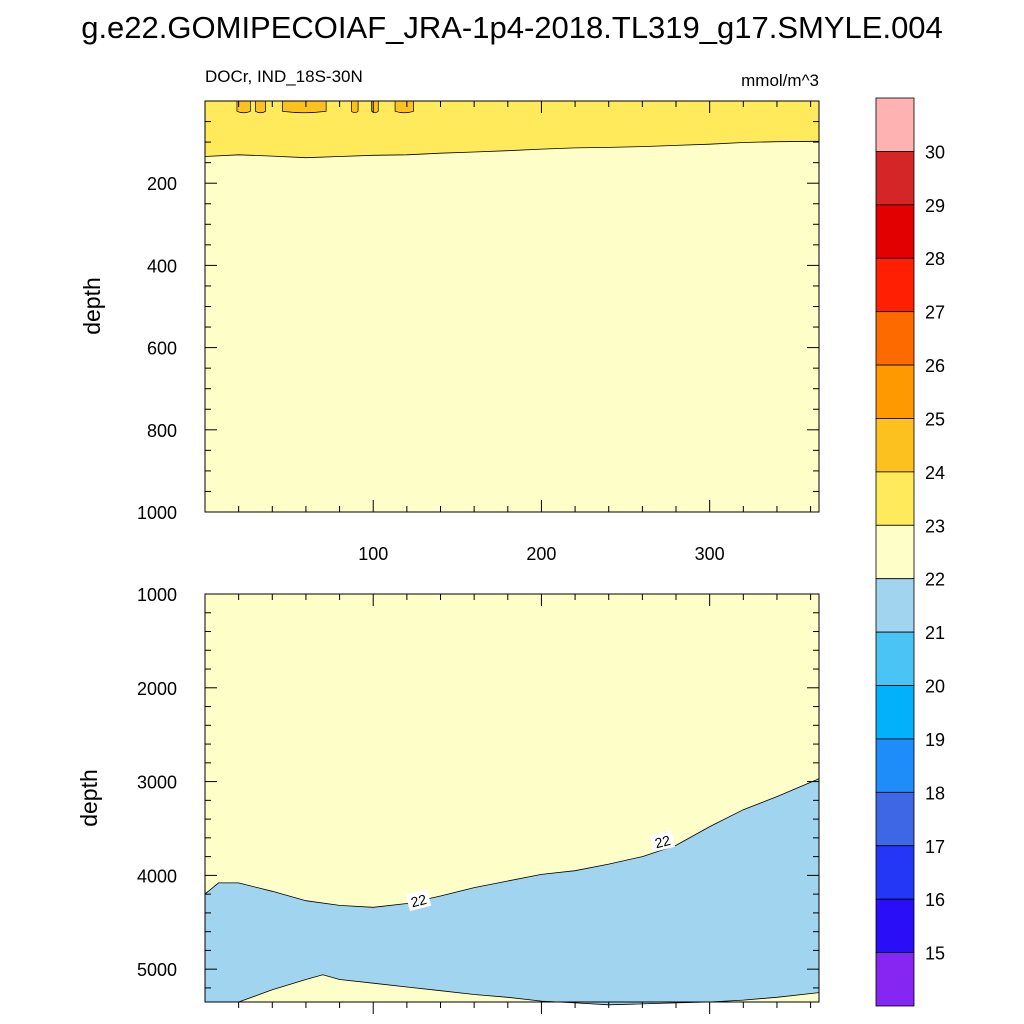  Describe the element at coordinates (162, 184) in the screenshot. I see `ytick-label: 200` at that location.